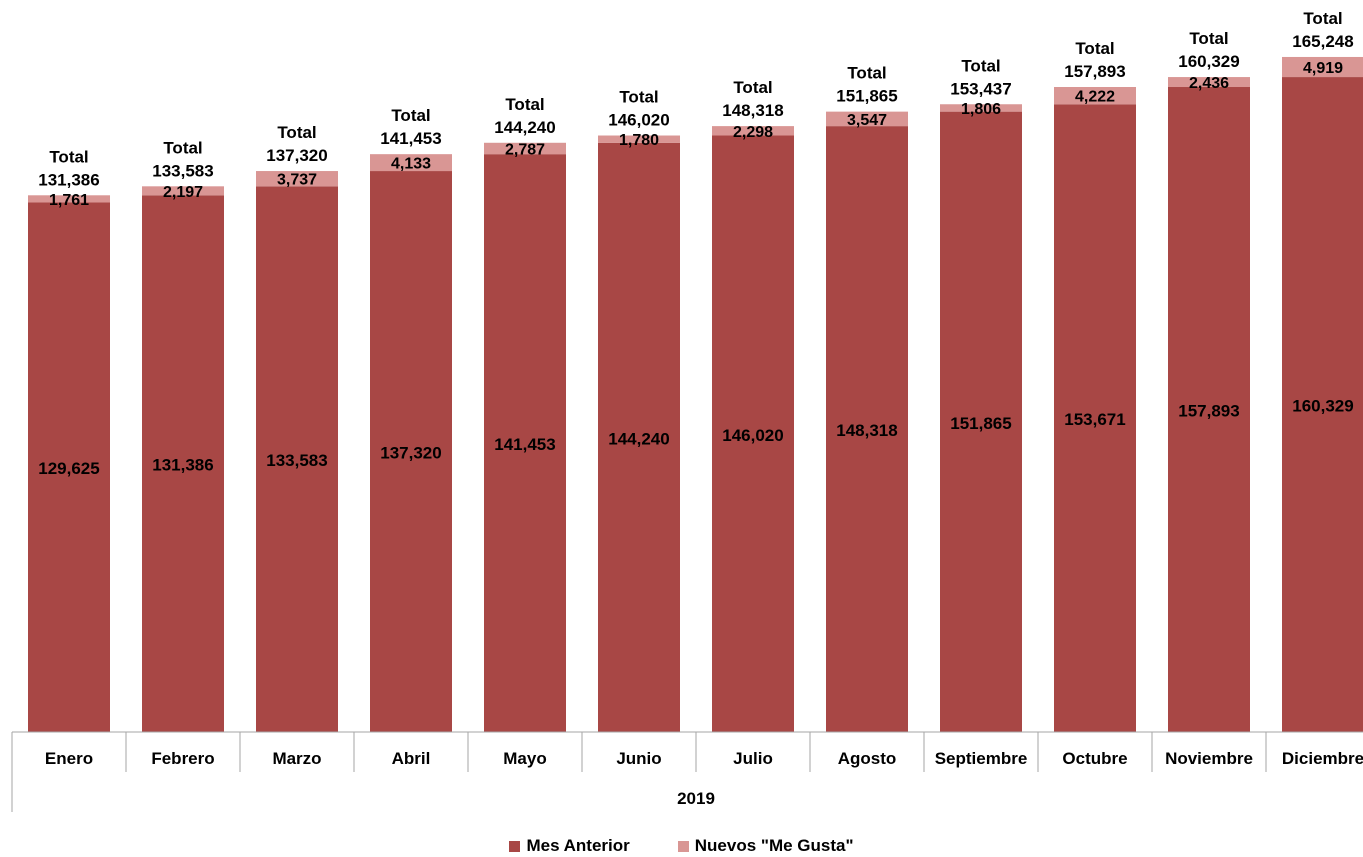  I want to click on legend-item-mes-anterior: Mes Anterior, so click(569, 846).